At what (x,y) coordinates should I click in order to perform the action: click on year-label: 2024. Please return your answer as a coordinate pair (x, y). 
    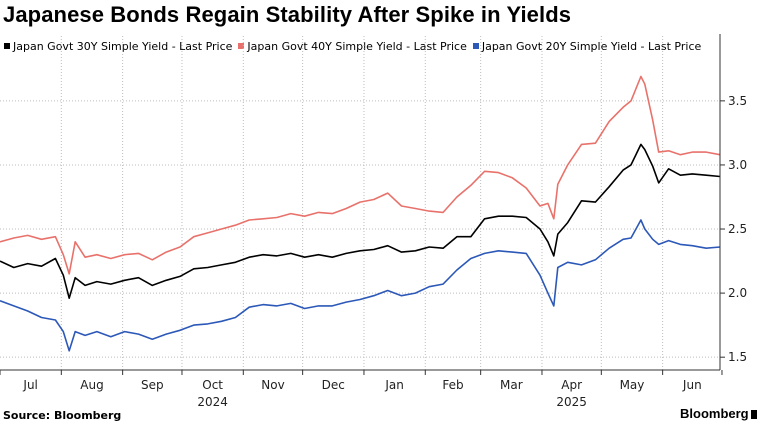
    Looking at the image, I should click on (212, 402).